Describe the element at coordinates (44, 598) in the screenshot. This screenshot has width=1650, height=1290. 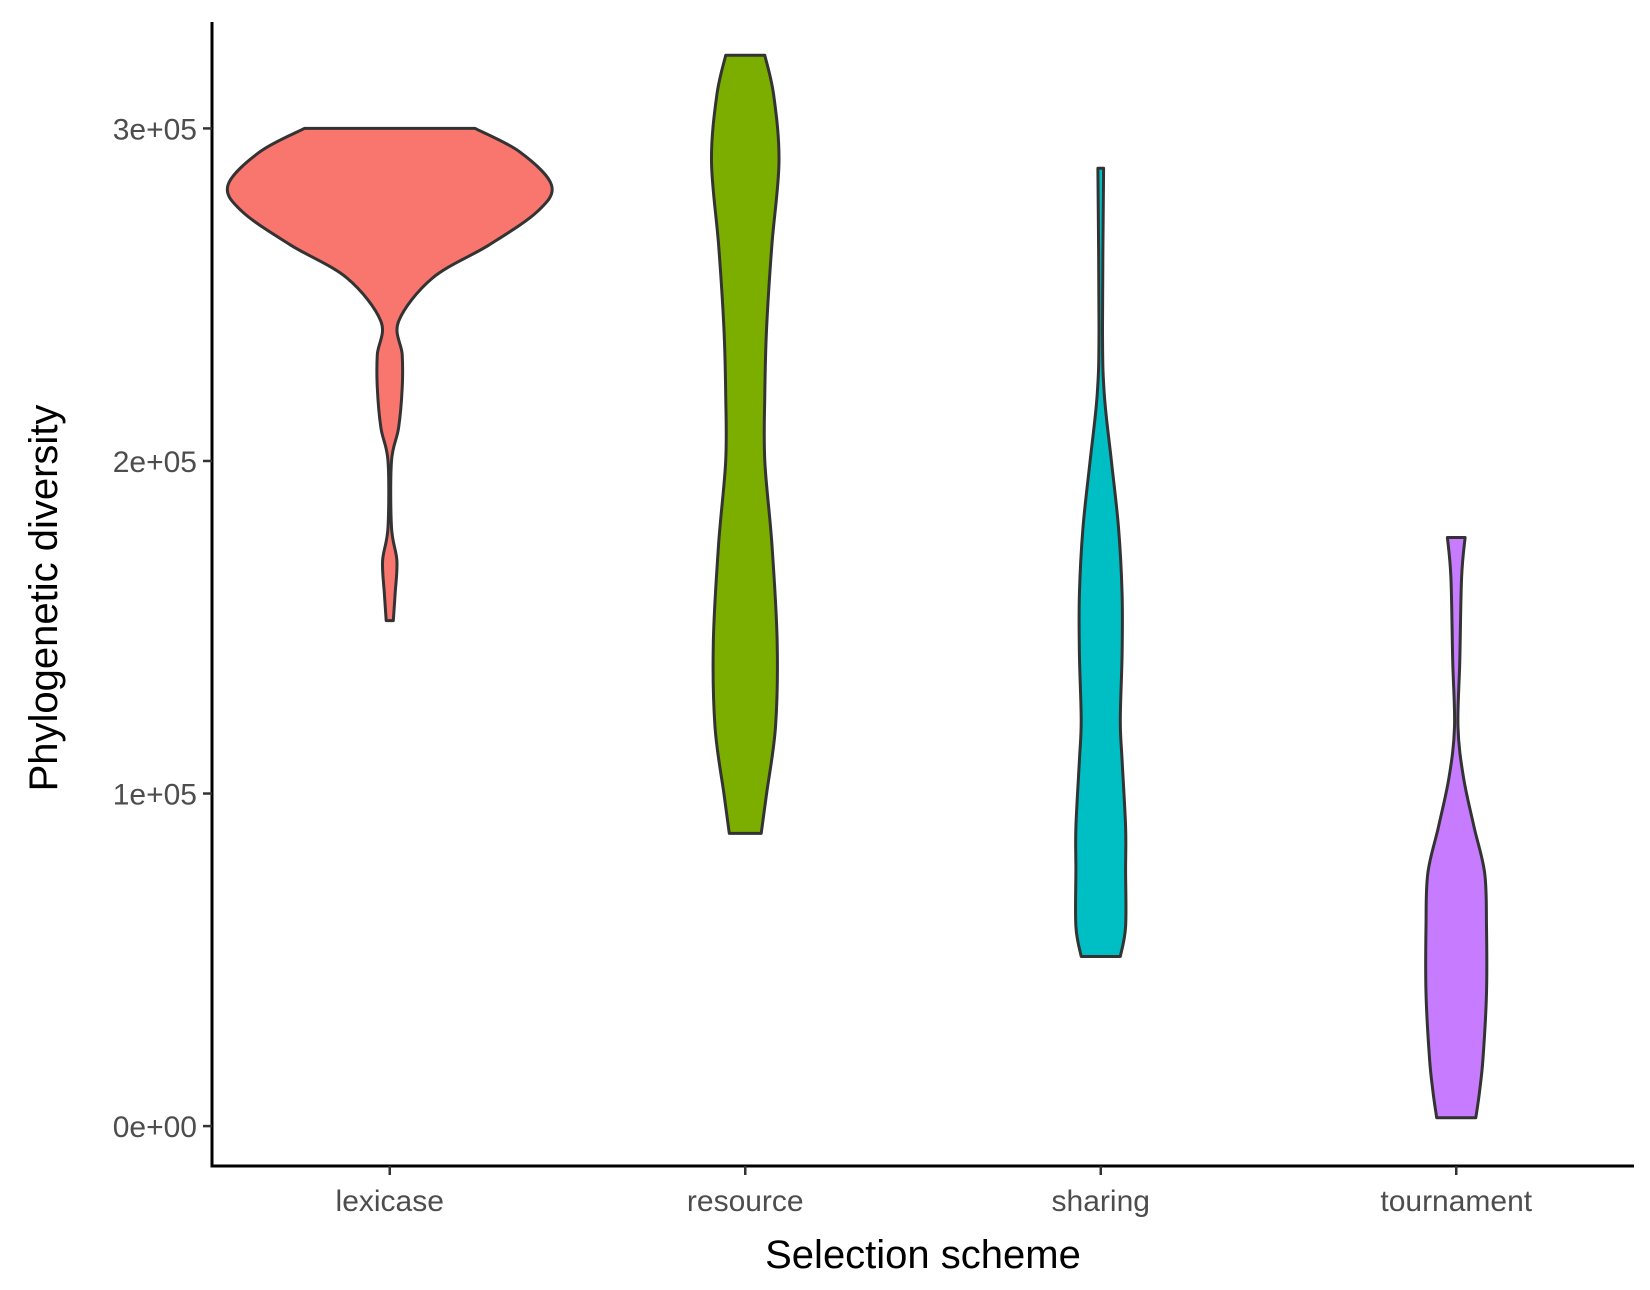
I see `y-axis-title: Phylogenetic diversity` at that location.